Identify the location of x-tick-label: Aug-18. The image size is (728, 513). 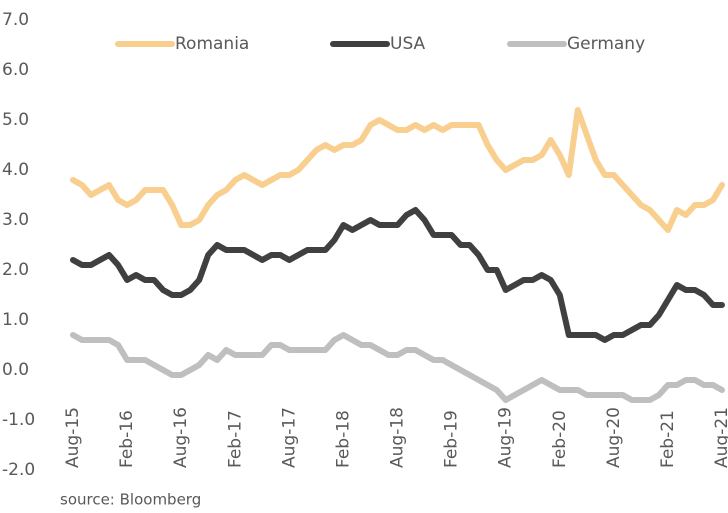
(398, 437).